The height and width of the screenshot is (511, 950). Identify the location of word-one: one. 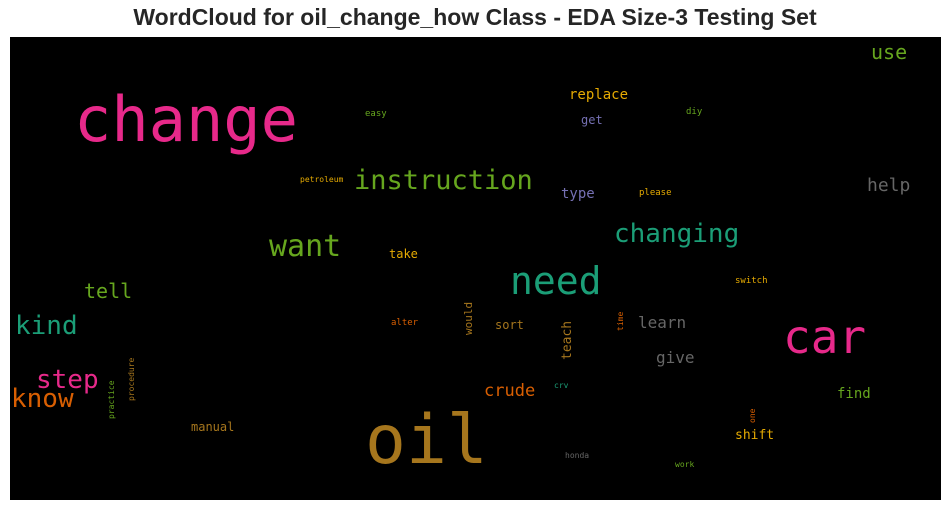
(752, 415).